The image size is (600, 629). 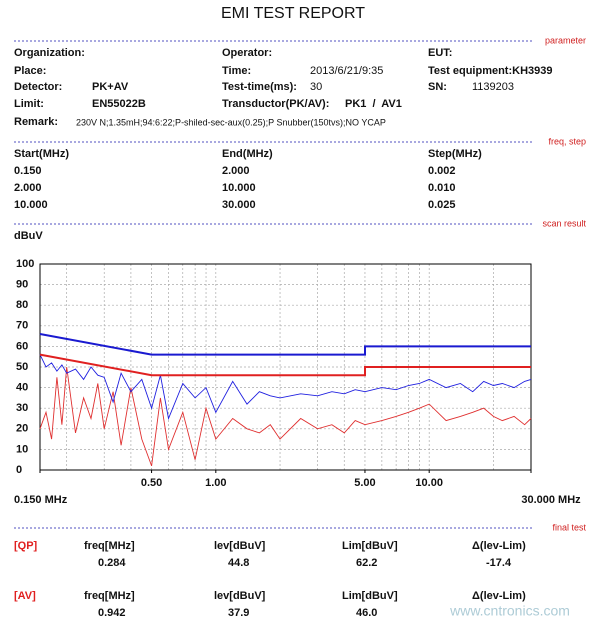 I want to click on field-value: 30, so click(x=316, y=87).